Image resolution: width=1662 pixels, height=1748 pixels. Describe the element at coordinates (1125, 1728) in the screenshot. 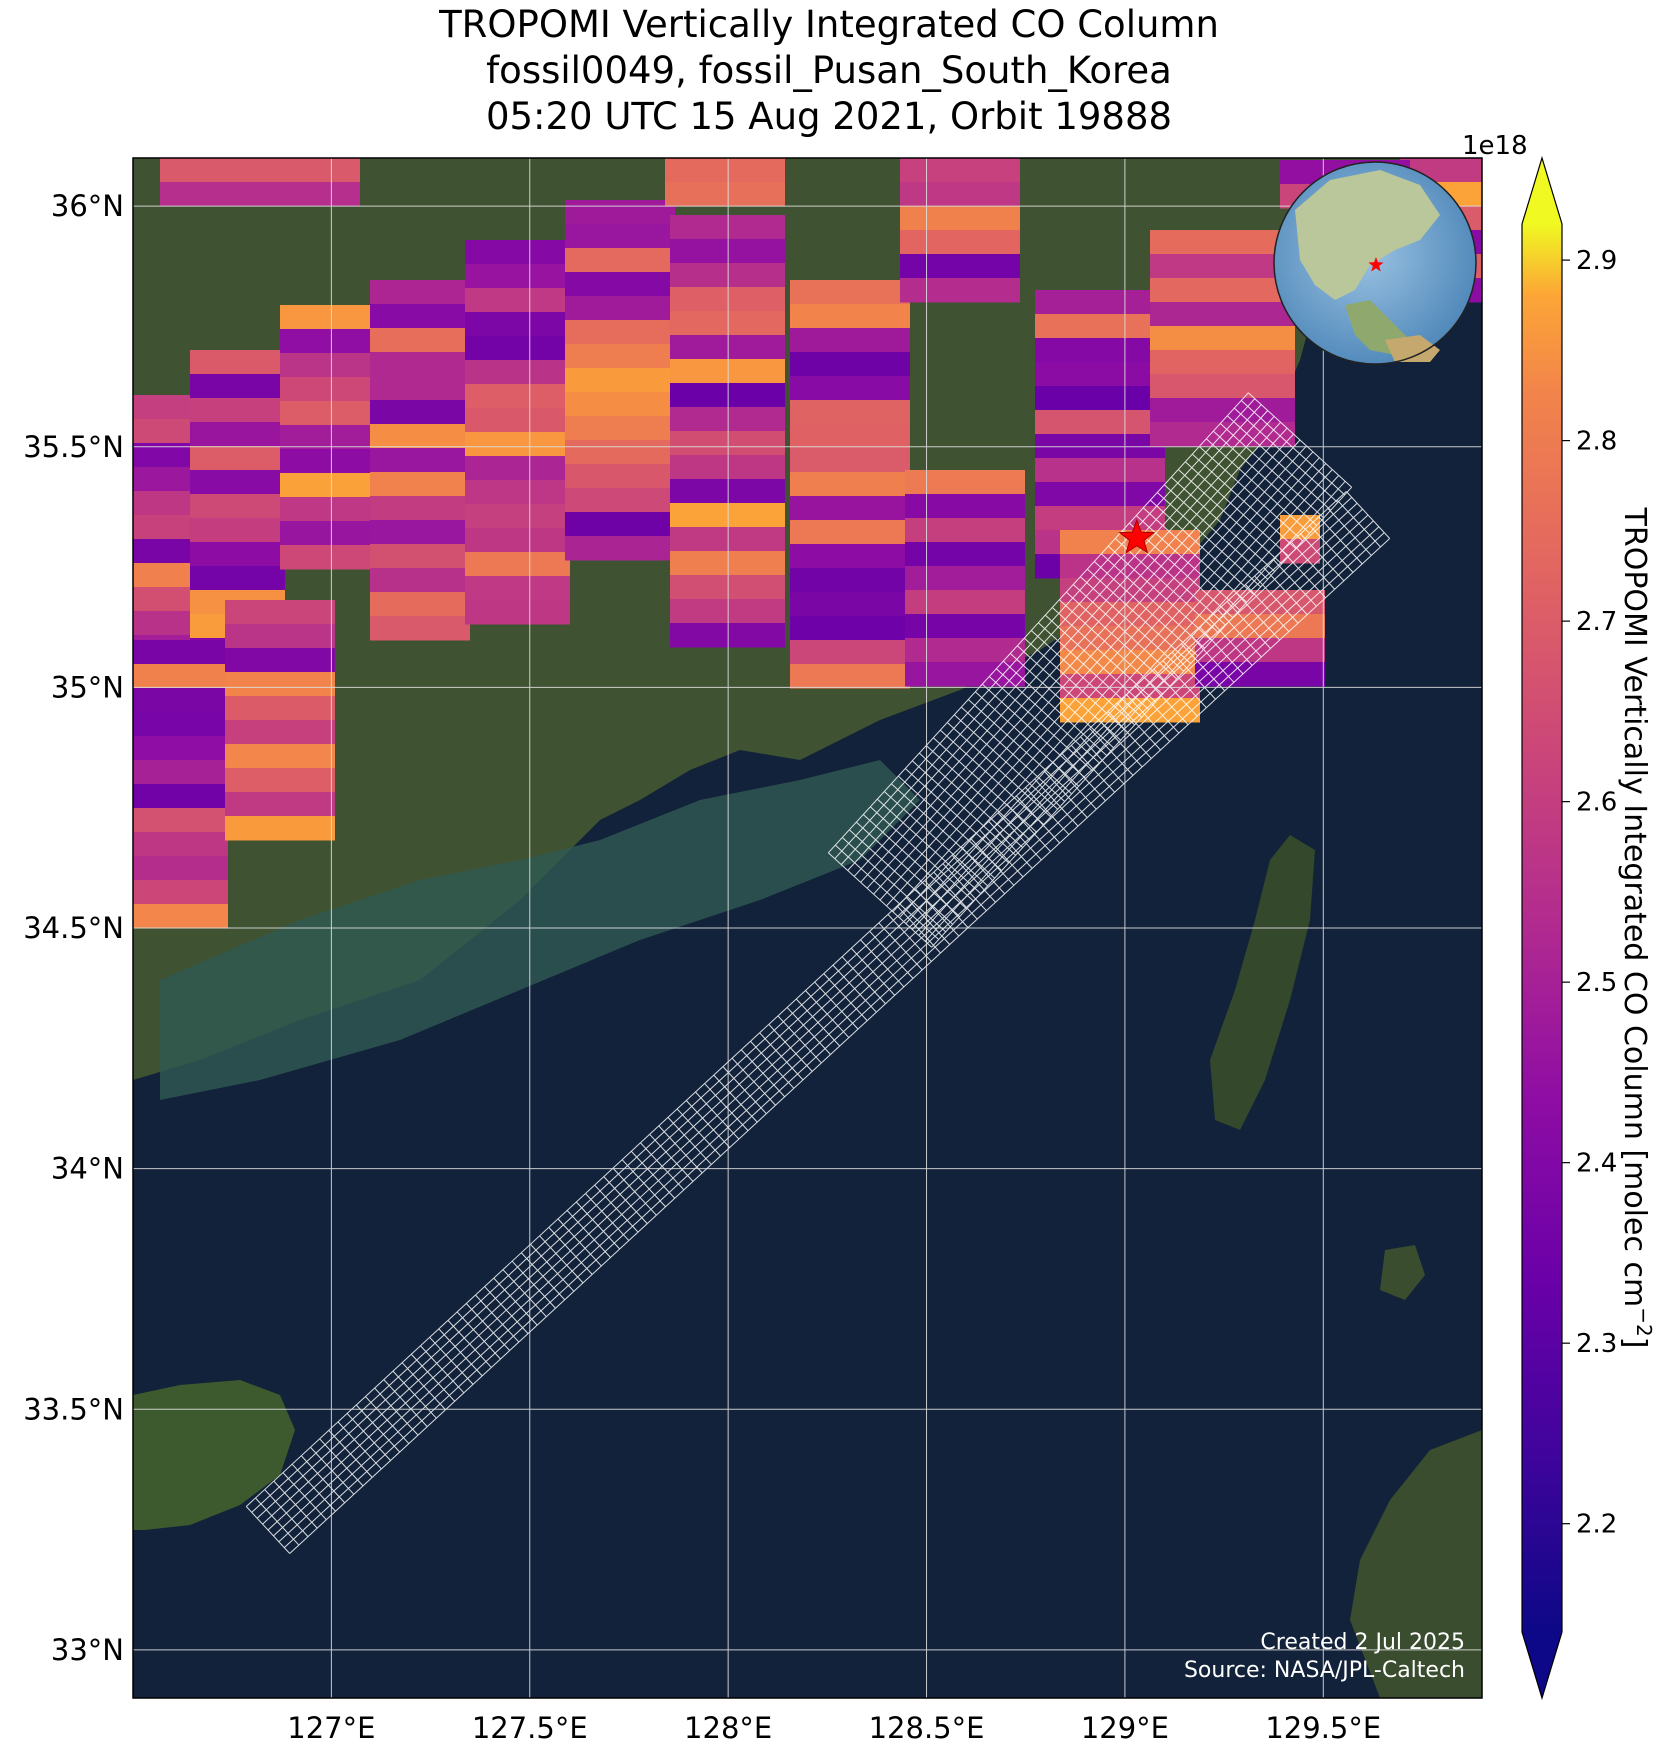

I see `lon-tick-label: 129°E` at that location.